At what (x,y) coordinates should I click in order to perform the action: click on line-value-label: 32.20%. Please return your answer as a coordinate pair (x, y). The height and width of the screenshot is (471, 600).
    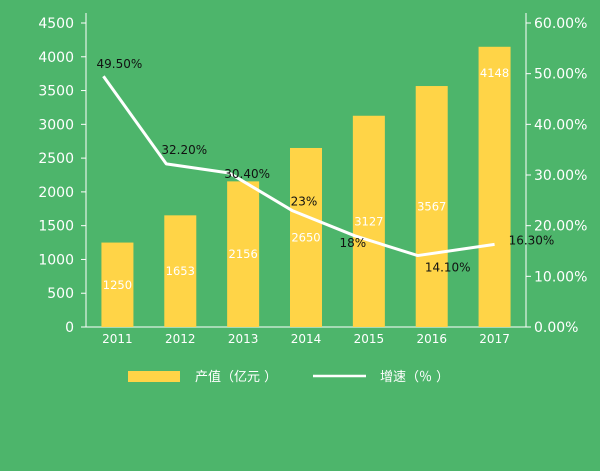
    Looking at the image, I should click on (184, 150).